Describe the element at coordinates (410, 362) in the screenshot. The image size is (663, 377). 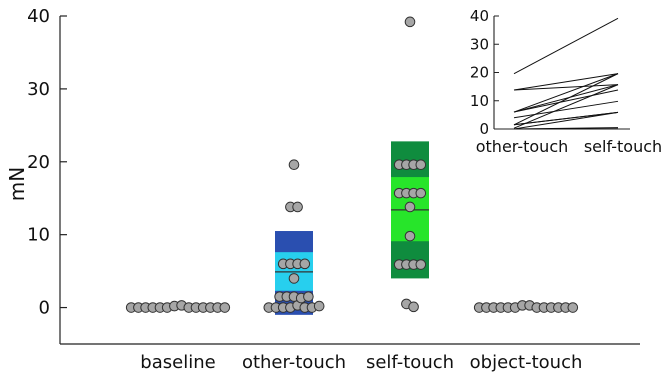
I see `category-label: self-touch` at that location.